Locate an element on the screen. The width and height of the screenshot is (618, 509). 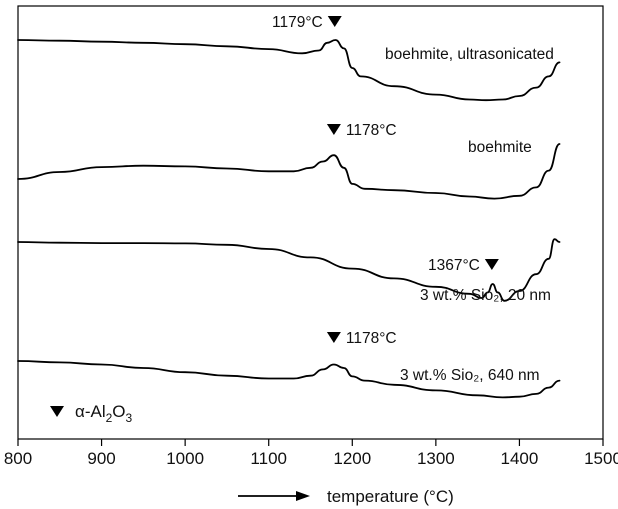
x-tick-label-1500: 1500 is located at coordinates (601, 458).